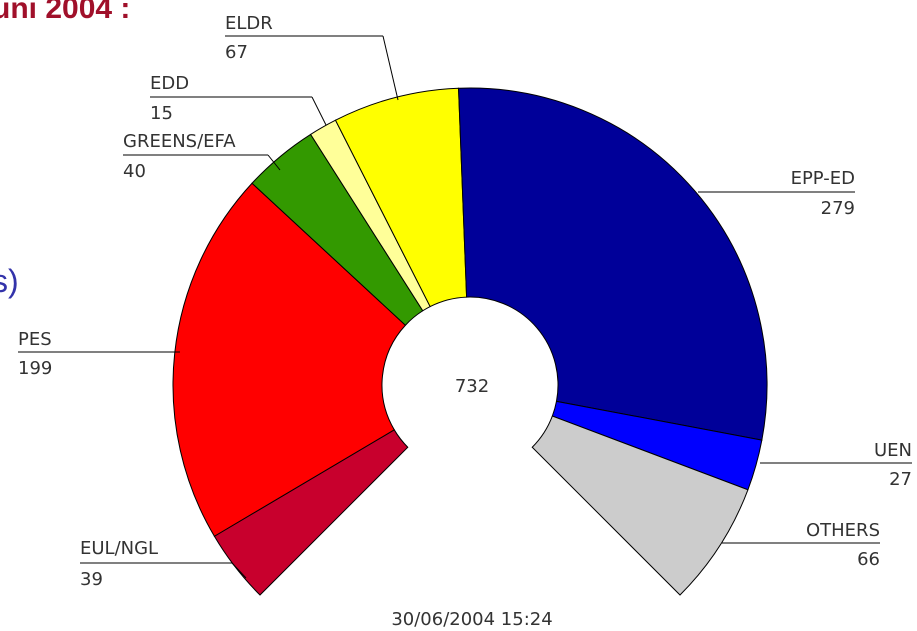  I want to click on value-label: 39, so click(91, 579).